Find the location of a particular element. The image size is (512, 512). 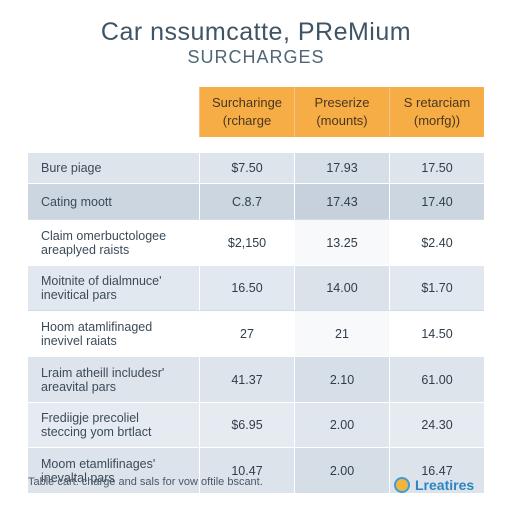

brand-name: Lreatires is located at coordinates (445, 485).